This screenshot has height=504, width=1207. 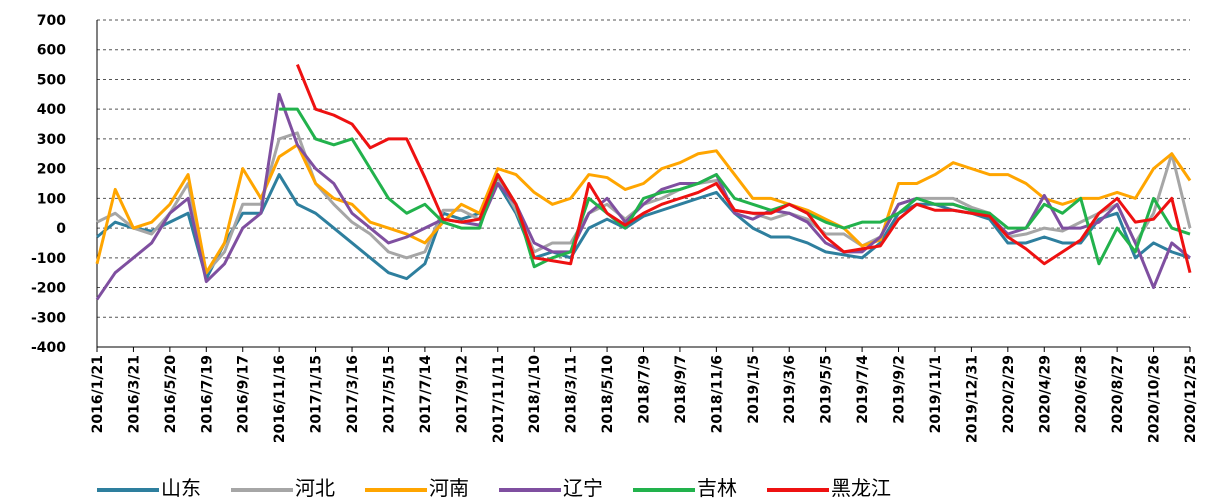 What do you see at coordinates (51, 80) in the screenshot?
I see `y-tick-label: 500` at bounding box center [51, 80].